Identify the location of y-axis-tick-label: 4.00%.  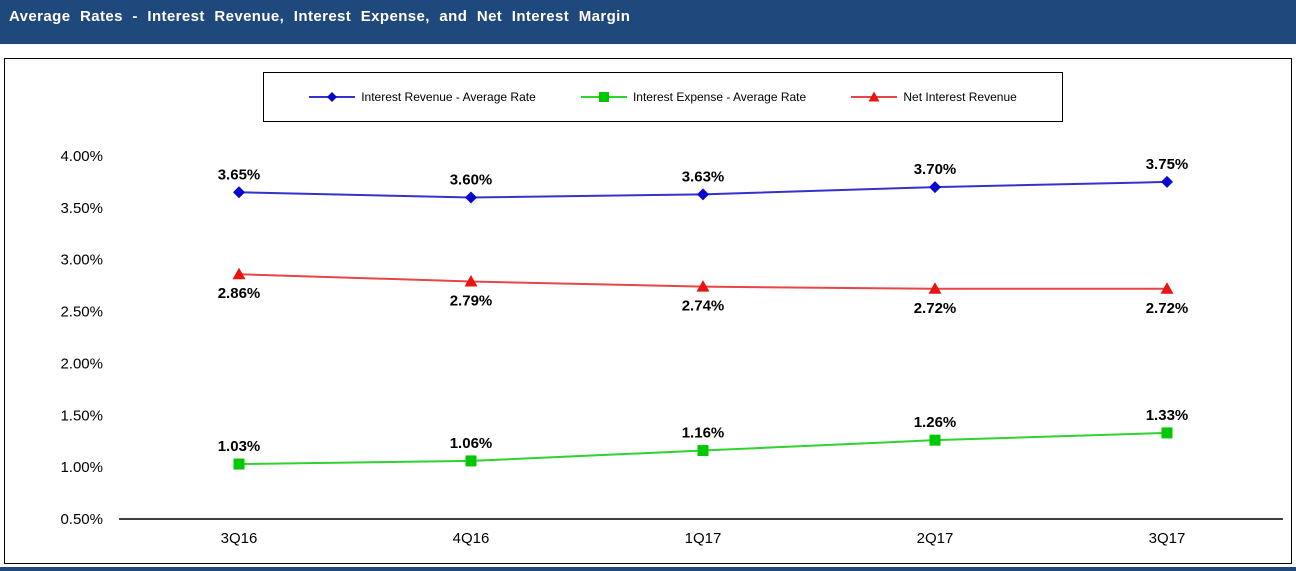
(81, 156).